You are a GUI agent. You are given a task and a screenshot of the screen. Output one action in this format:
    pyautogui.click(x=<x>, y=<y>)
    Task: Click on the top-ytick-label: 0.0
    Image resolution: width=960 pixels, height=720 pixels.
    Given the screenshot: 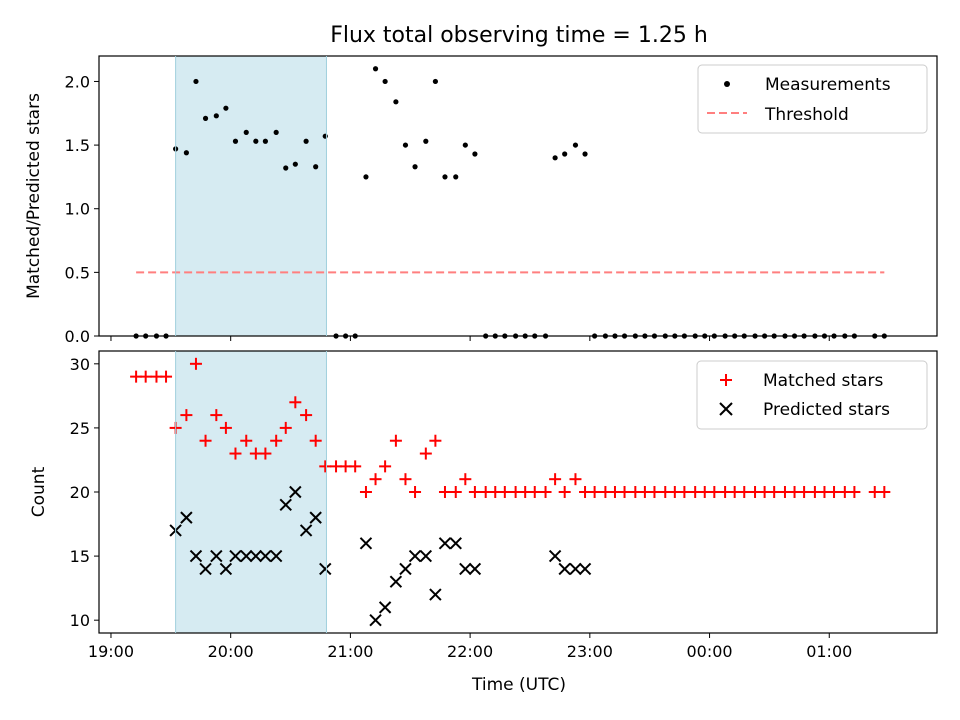 What is the action you would take?
    pyautogui.click(x=77, y=336)
    